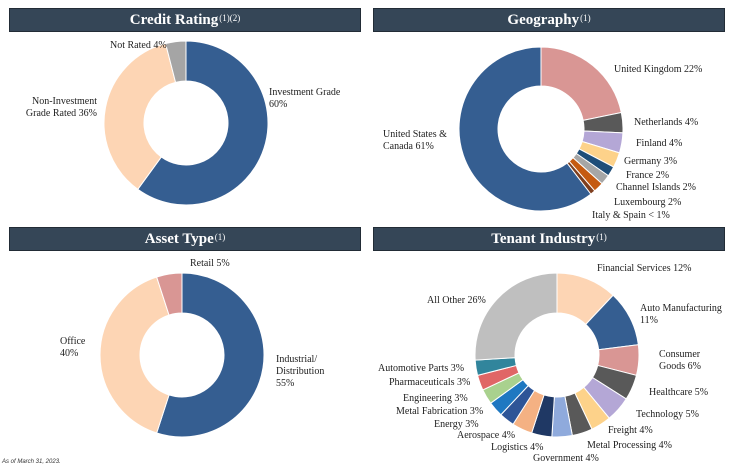  What do you see at coordinates (543, 19) in the screenshot?
I see `geography-title: Geography` at bounding box center [543, 19].